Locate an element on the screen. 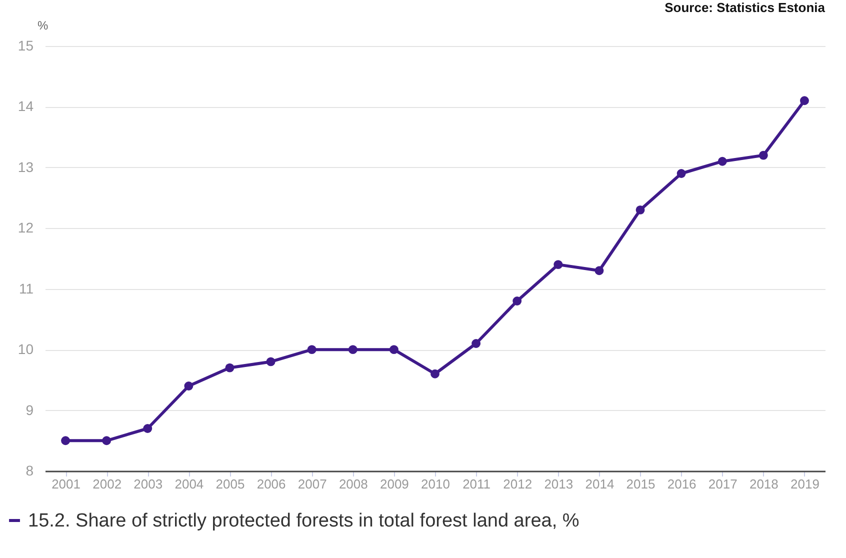  x-tick-label: 2011 is located at coordinates (476, 484).